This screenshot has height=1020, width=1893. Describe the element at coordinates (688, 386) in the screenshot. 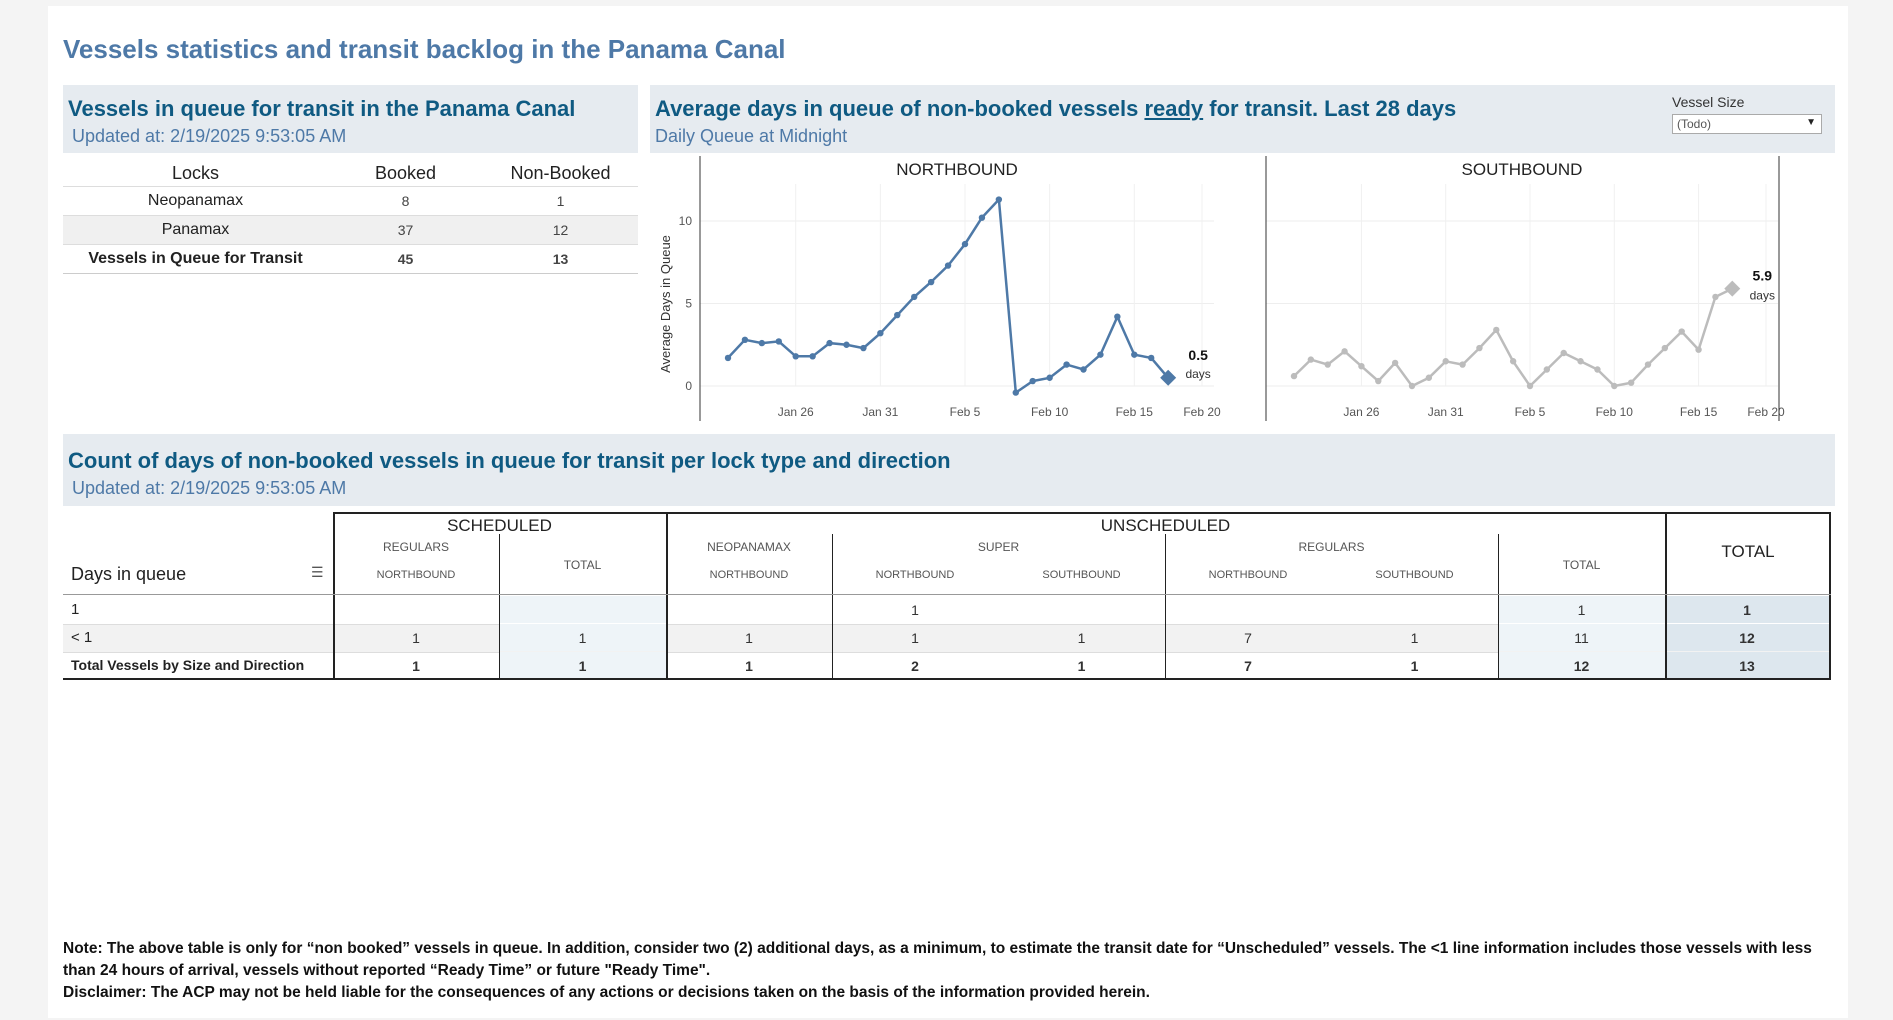

I see `y-tick-label: 0` at that location.